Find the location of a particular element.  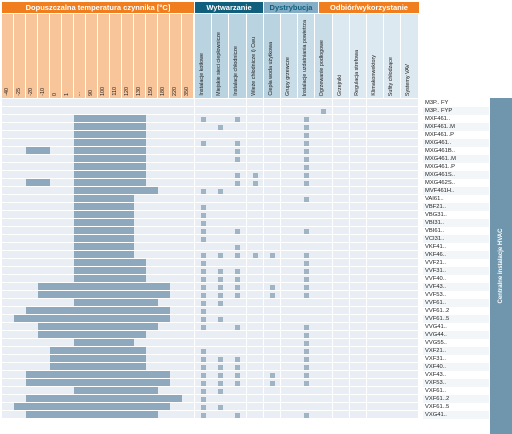

product-name: VAI61.. is located at coordinates (434, 199).